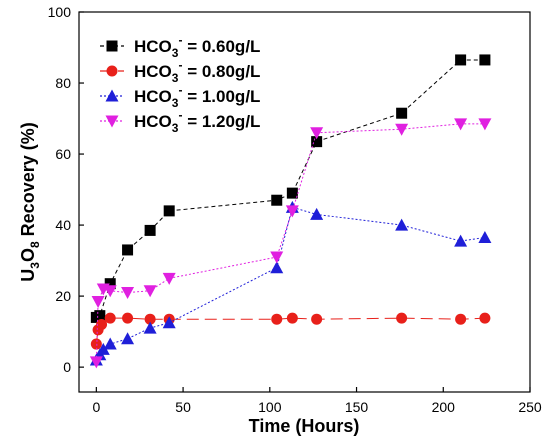  Describe the element at coordinates (30, 201) in the screenshot. I see `y-axis-title: U3O8 Recovery (%)` at that location.